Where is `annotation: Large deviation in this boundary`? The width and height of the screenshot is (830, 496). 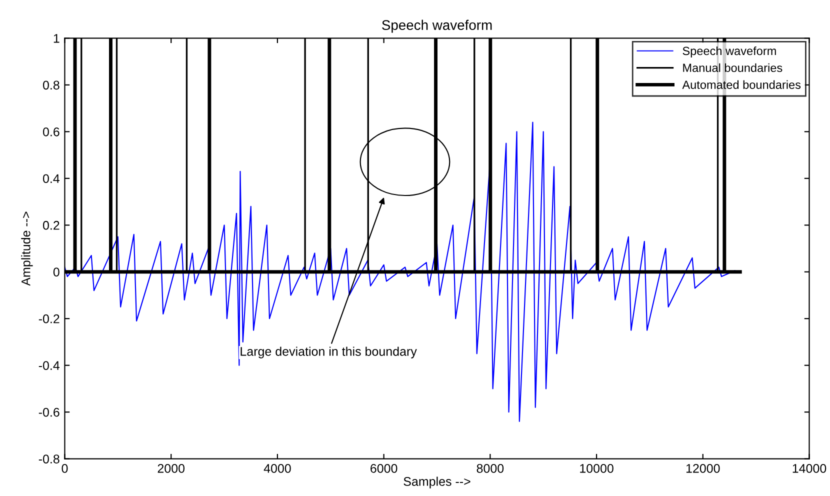 annotation: Large deviation in this boundary is located at coordinates (328, 352).